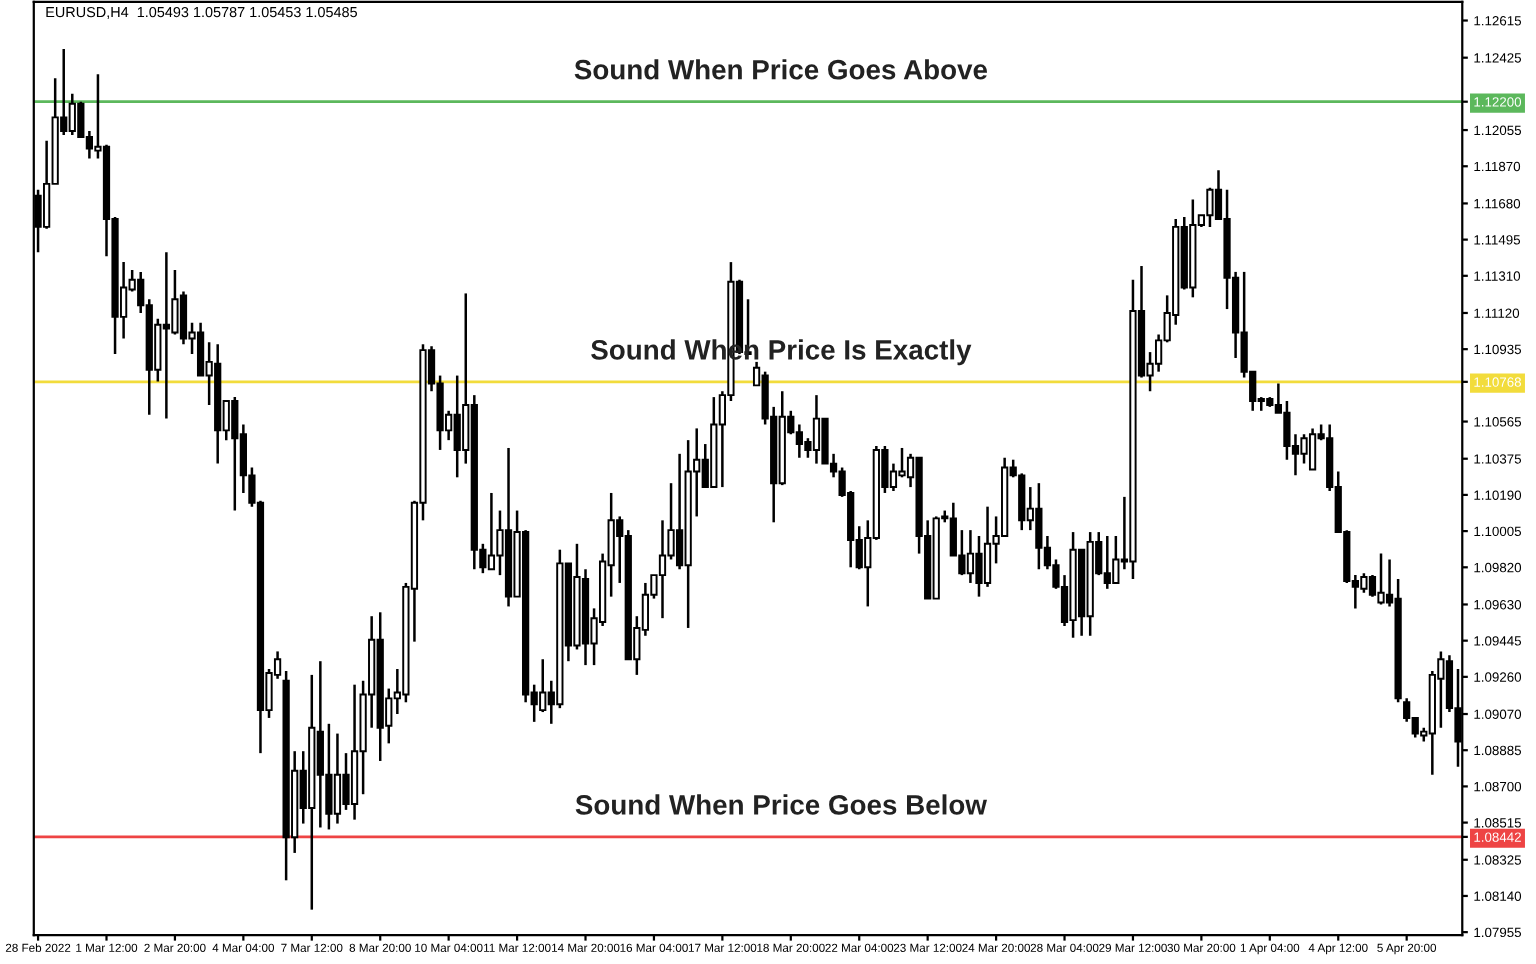 This screenshot has width=1536, height=964. I want to click on ref-line-label: Sound When Price Goes Above, so click(781, 69).